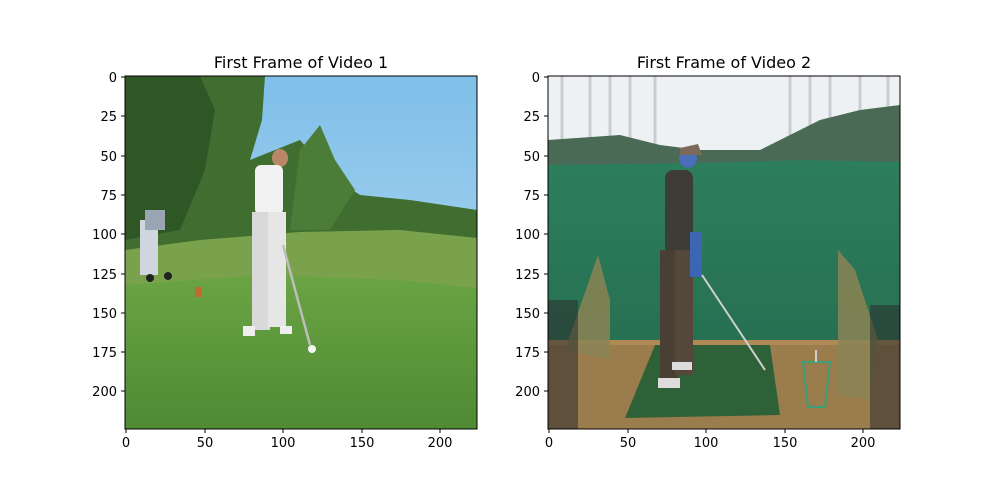 This screenshot has height=500, width=1000. Describe the element at coordinates (301, 62) in the screenshot. I see `axes-1-title: First Frame of Video 1` at that location.